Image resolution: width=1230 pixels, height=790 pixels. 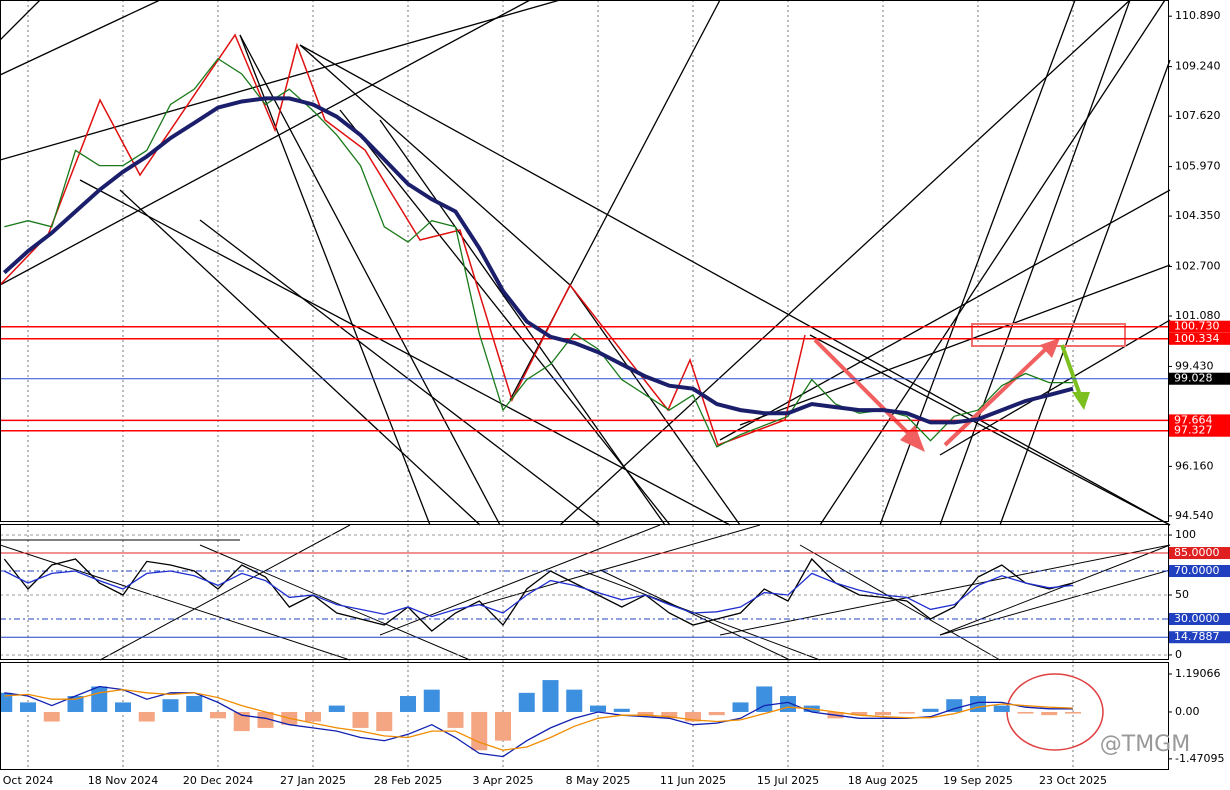 What do you see at coordinates (1197, 570) in the screenshot?
I see `level-label: 70.0000` at bounding box center [1197, 570].